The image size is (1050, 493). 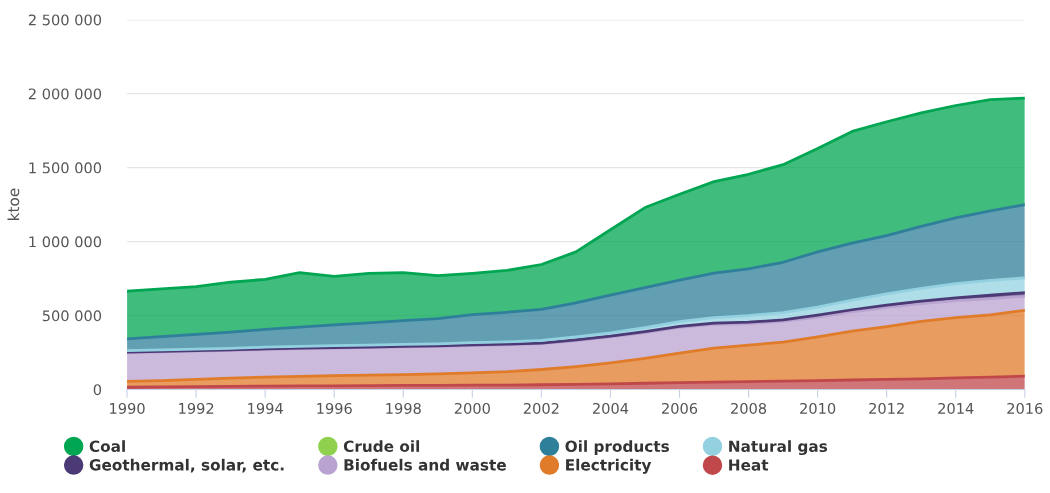 What do you see at coordinates (72, 316) in the screenshot?
I see `y-tick-label: 500 000` at bounding box center [72, 316].